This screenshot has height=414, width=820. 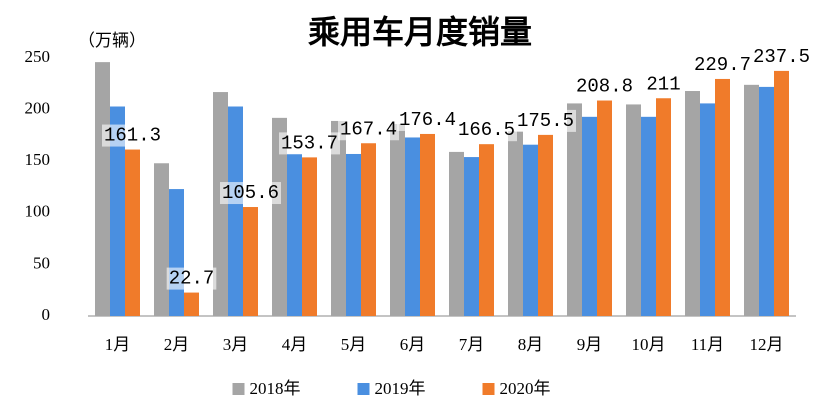 What do you see at coordinates (413, 344) in the screenshot?
I see `x-tick-label: 6月` at bounding box center [413, 344].